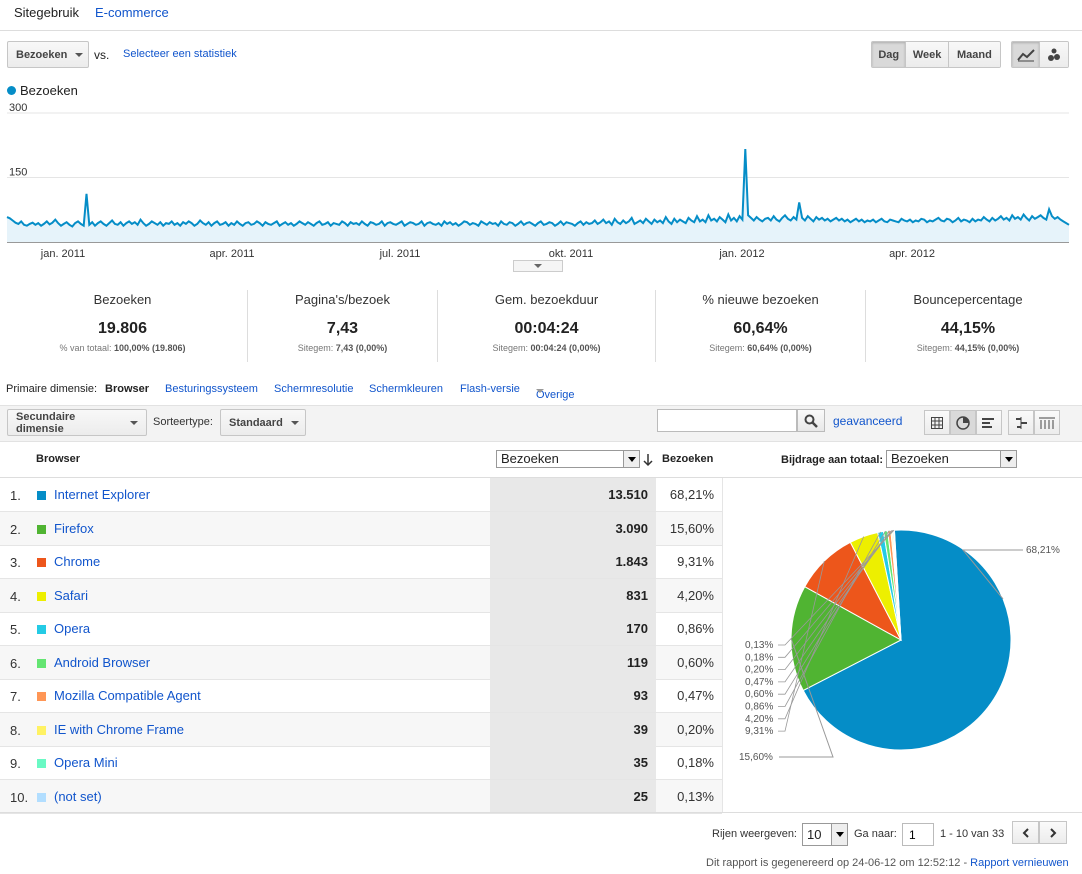 This screenshot has width=1082, height=874. I want to click on dimension-flash: Flash-versie, so click(490, 389).